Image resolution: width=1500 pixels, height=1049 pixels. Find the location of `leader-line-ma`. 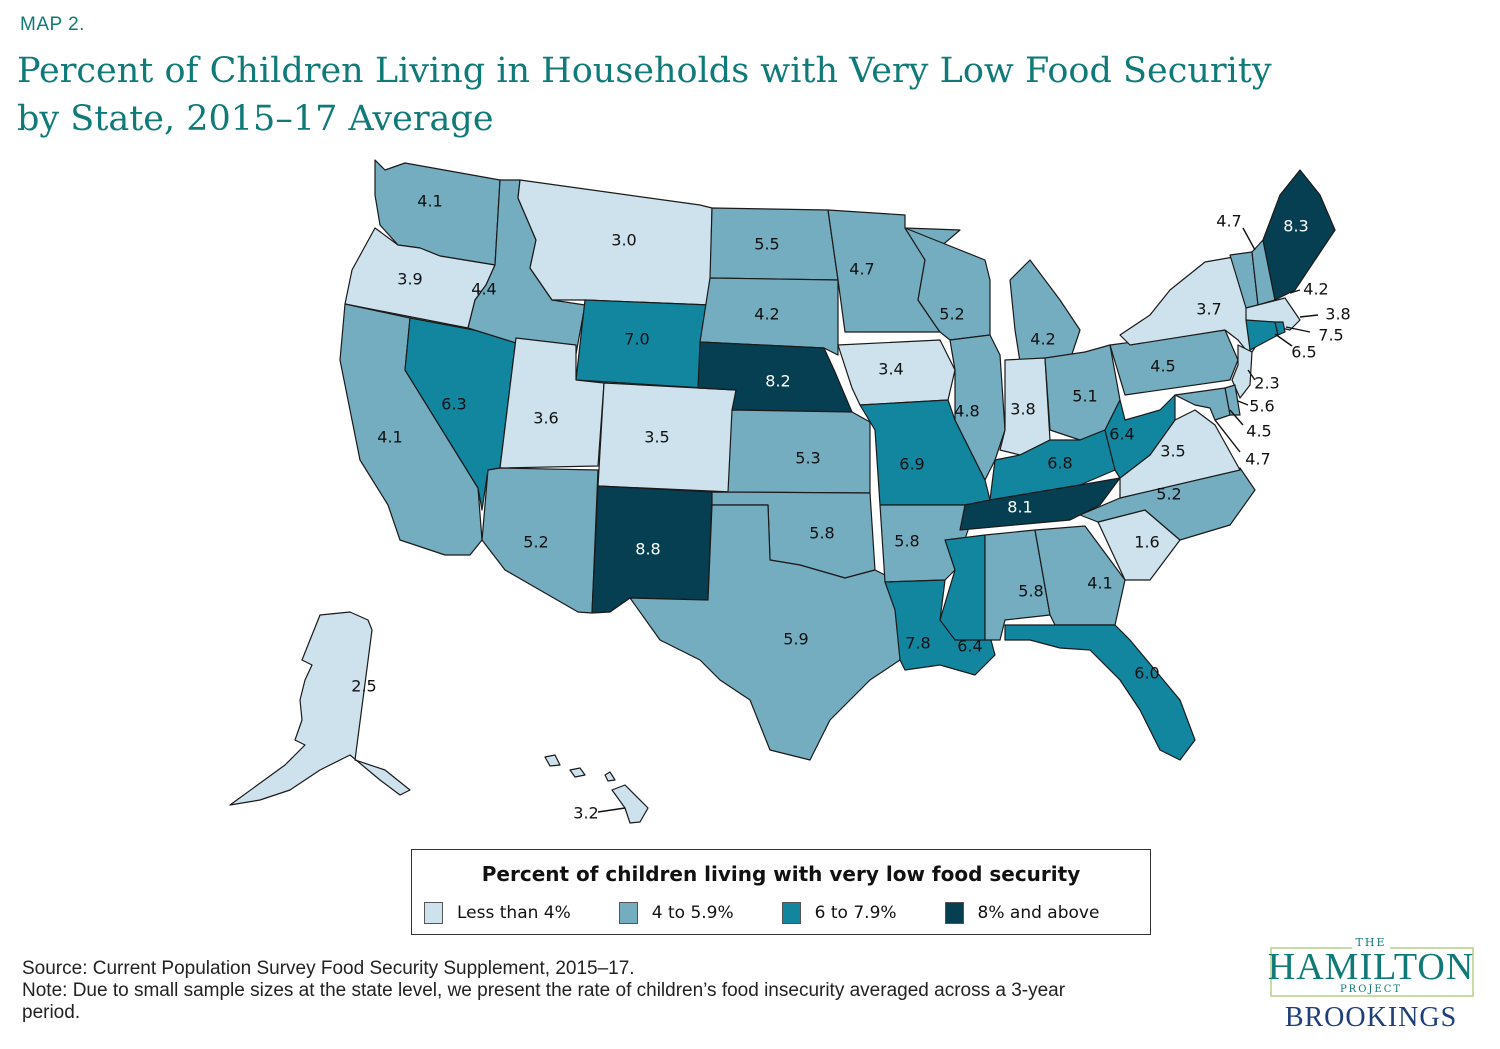

leader-line-ma is located at coordinates (1309, 316).